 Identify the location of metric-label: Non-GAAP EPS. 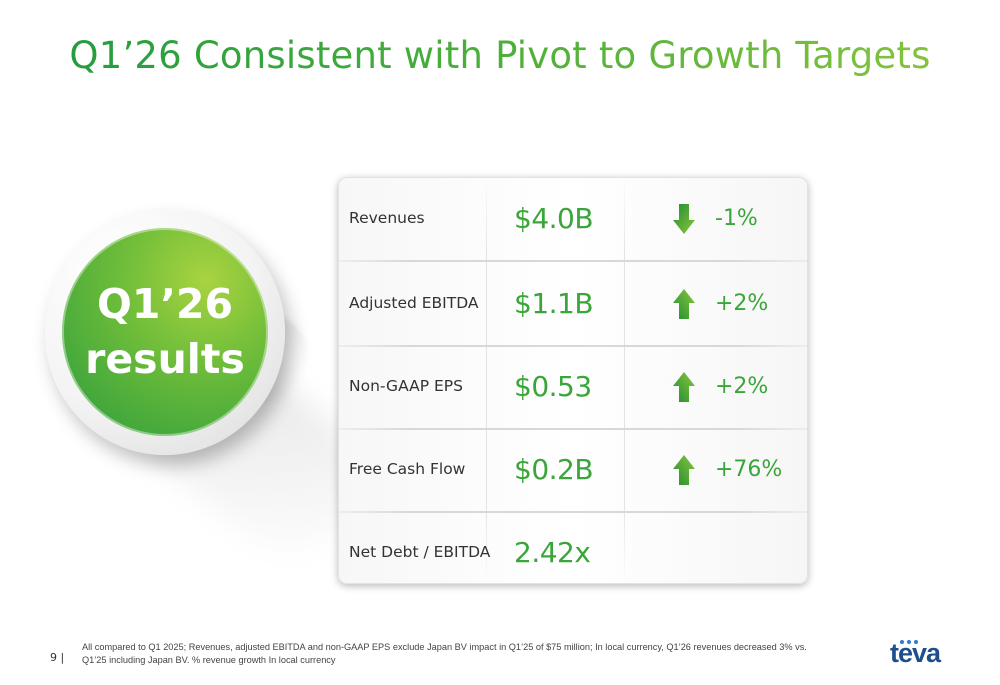
(406, 386).